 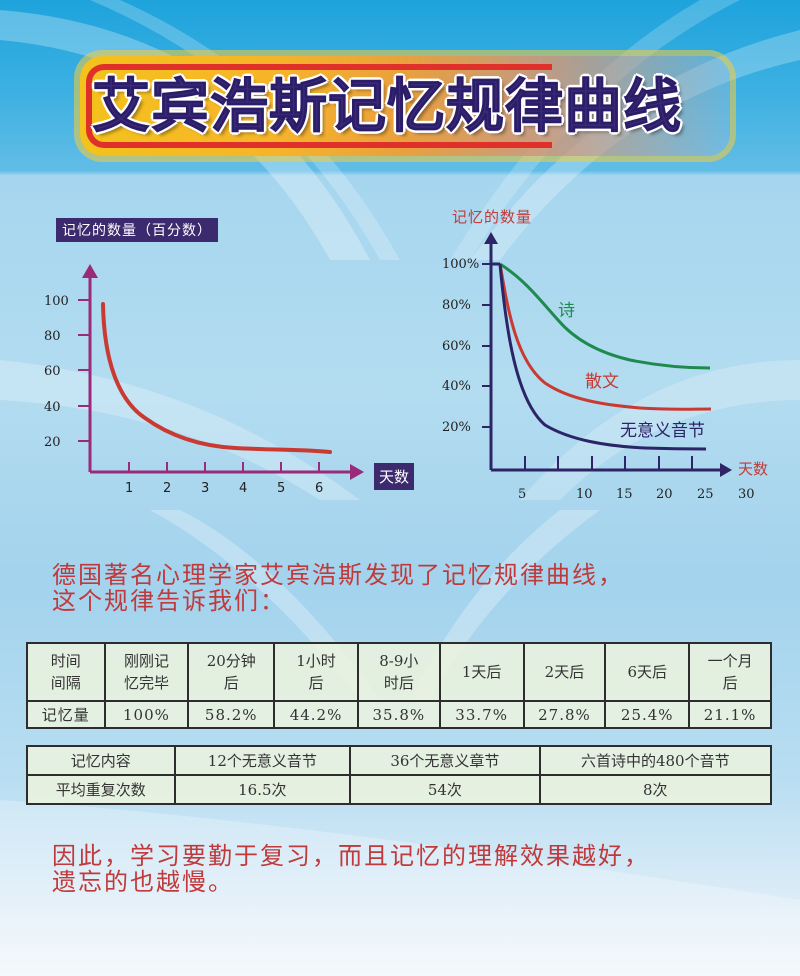 I want to click on table-cell: 58.2%, so click(x=231, y=714).